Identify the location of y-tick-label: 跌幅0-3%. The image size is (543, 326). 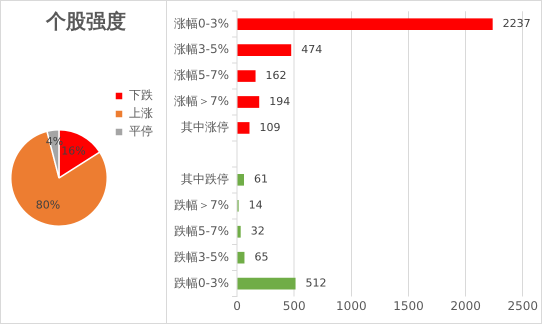
(202, 283).